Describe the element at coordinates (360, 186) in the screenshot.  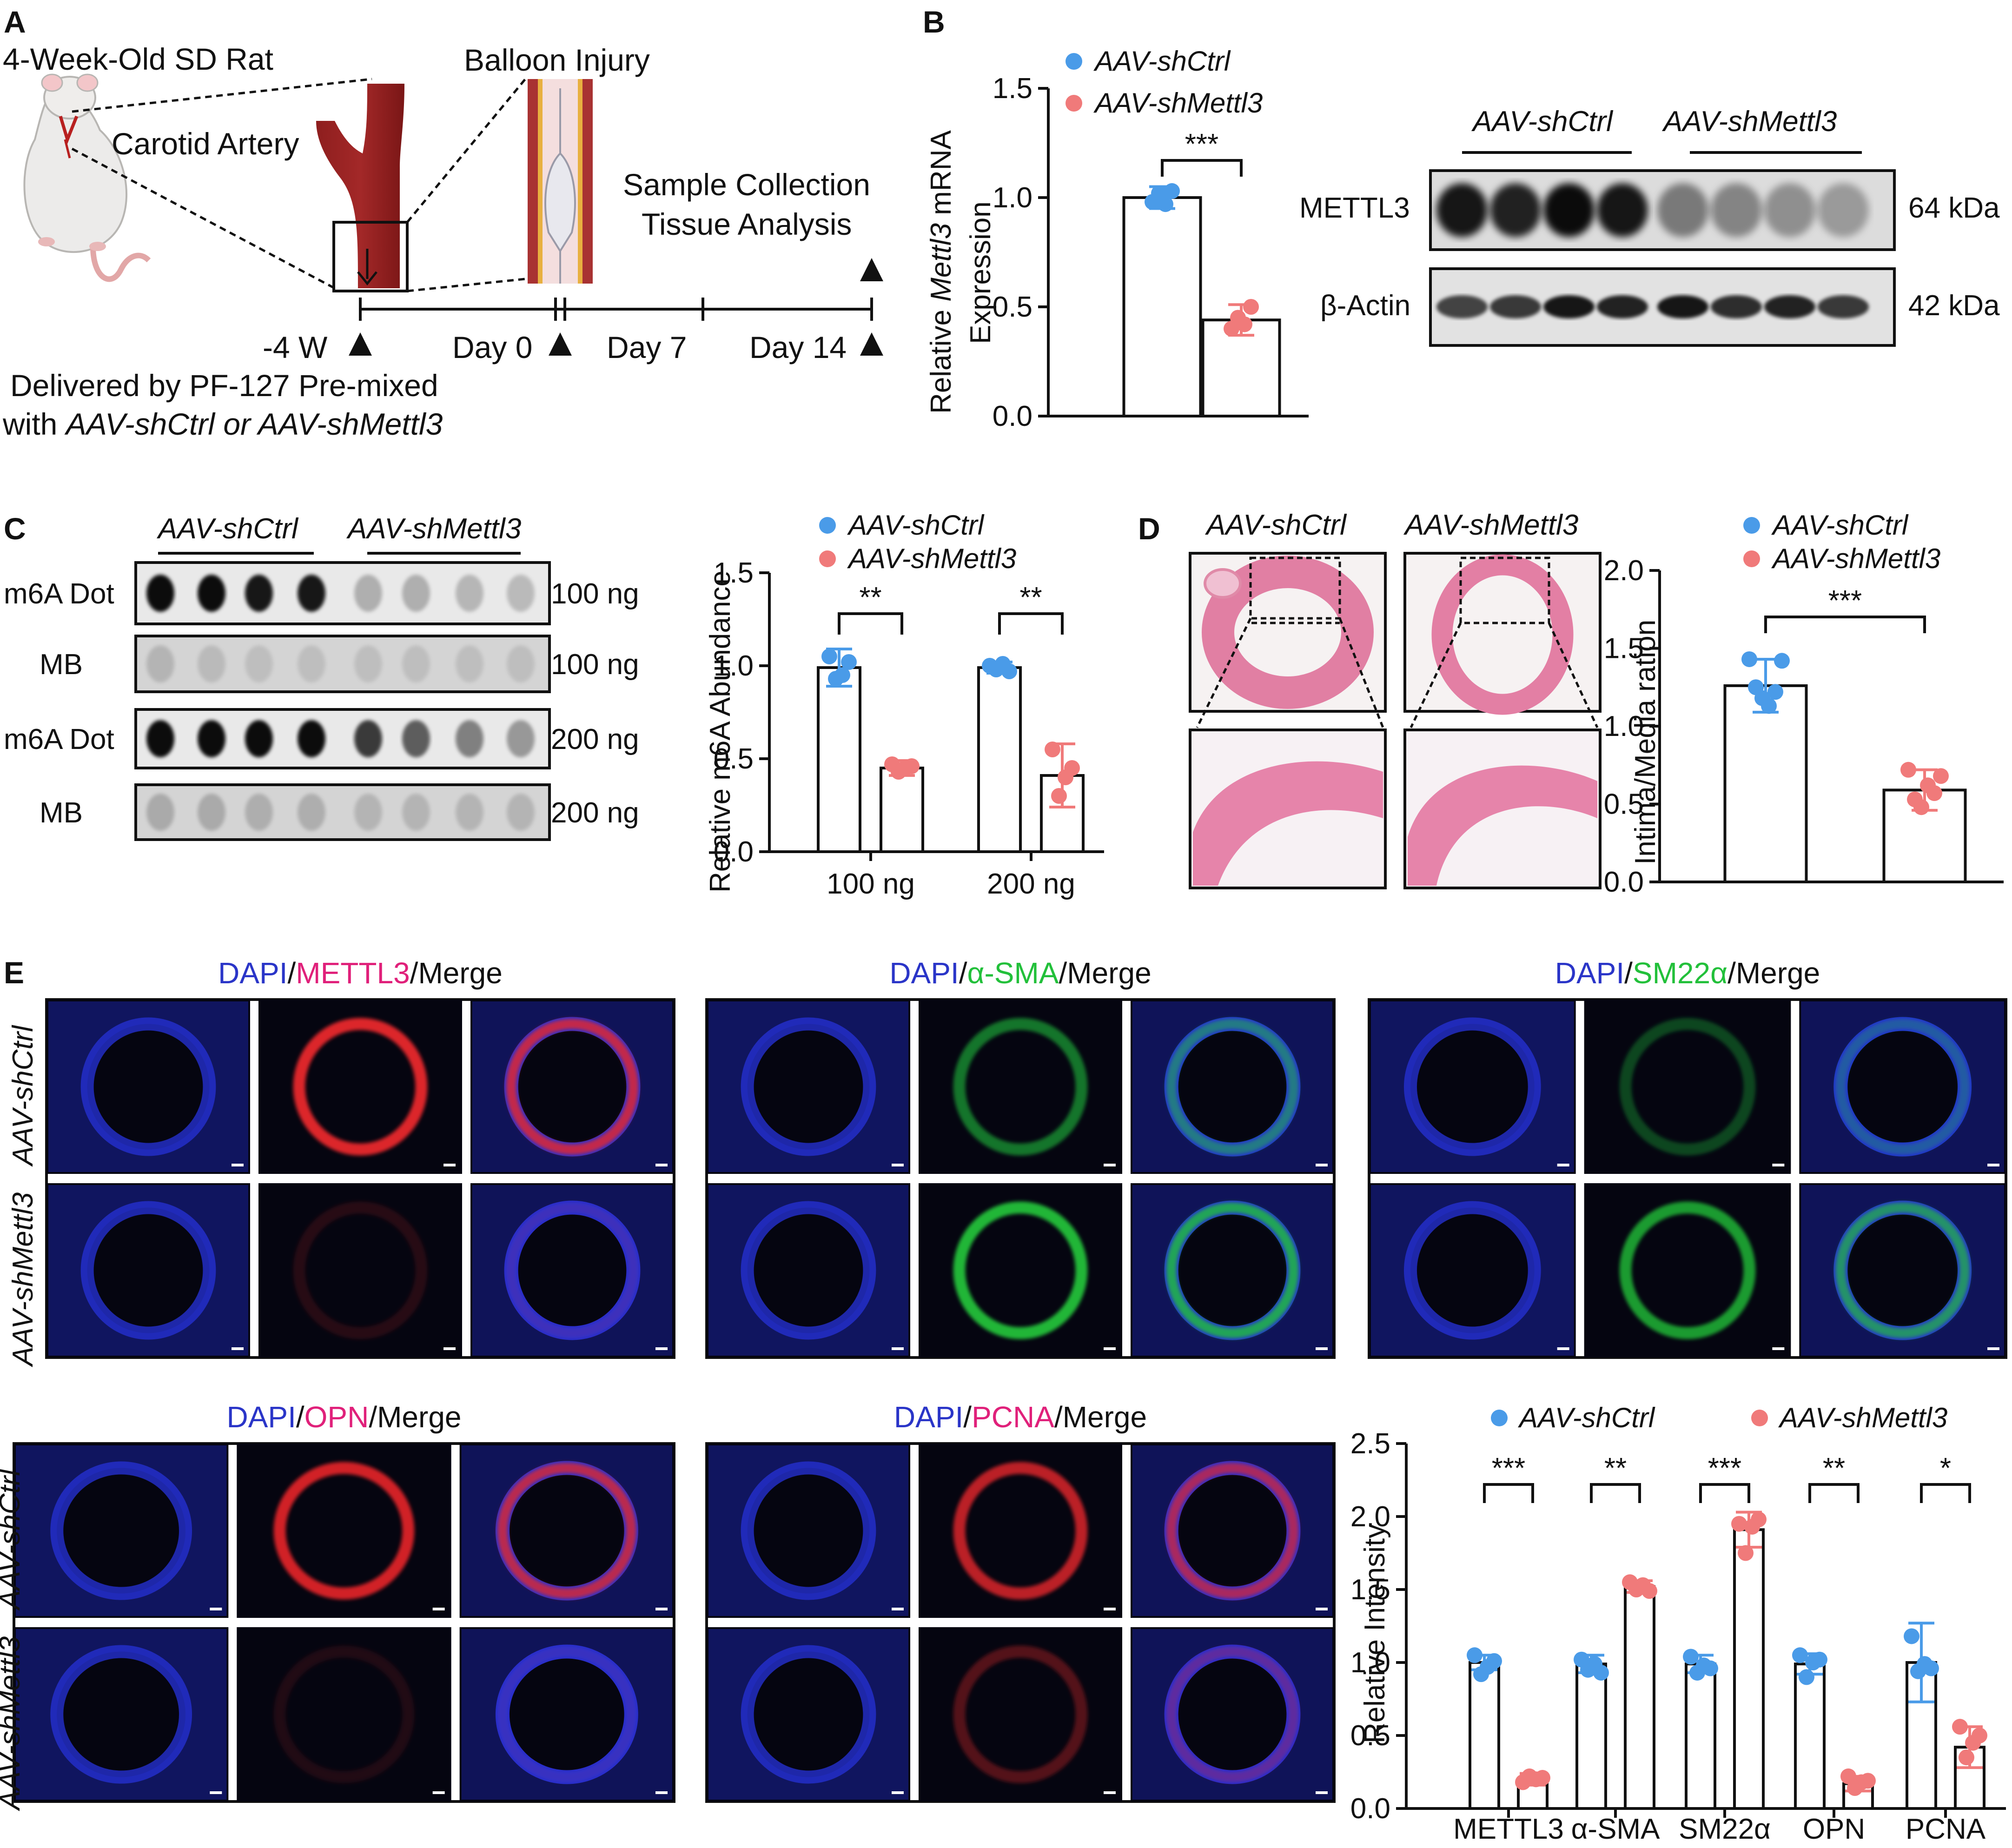
I see `artery-illustration` at that location.